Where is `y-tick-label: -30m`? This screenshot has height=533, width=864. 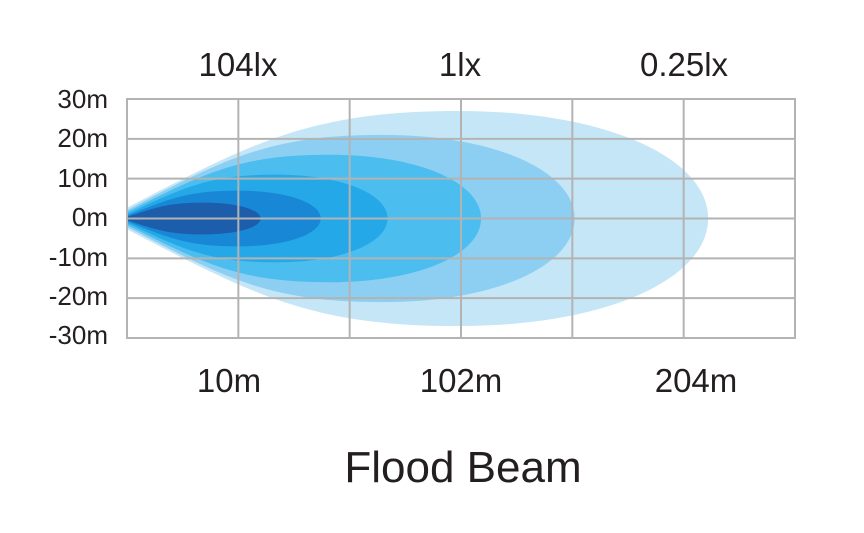 y-tick-label: -30m is located at coordinates (78, 335).